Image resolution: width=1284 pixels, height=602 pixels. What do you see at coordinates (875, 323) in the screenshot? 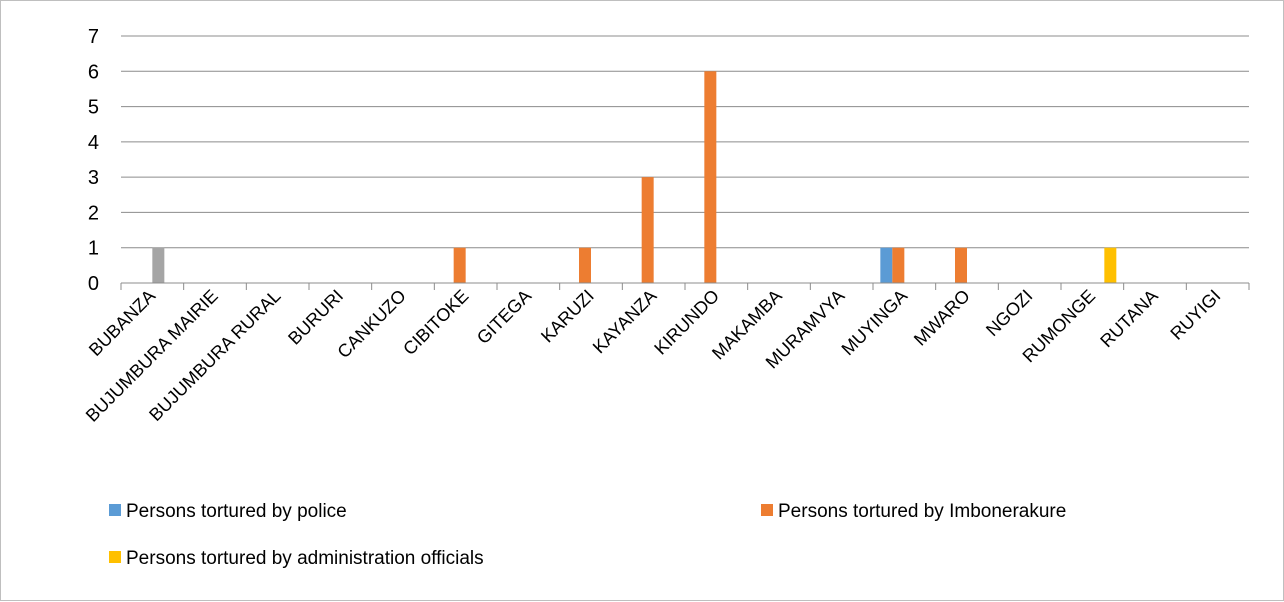
I see `x-tick-label: MUYINGA` at bounding box center [875, 323].